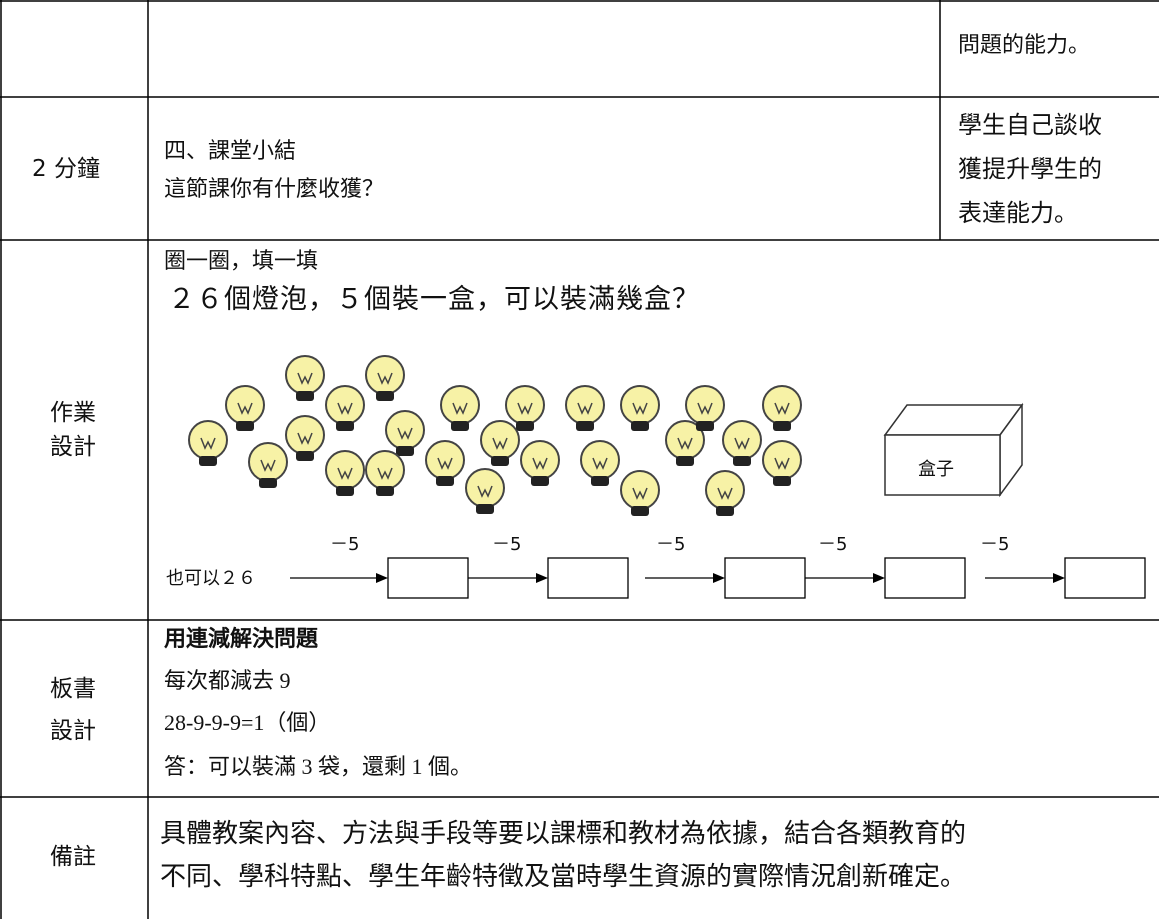  Describe the element at coordinates (241, 260) in the screenshot. I see `cell-text: 圈一圈，填一填` at that location.